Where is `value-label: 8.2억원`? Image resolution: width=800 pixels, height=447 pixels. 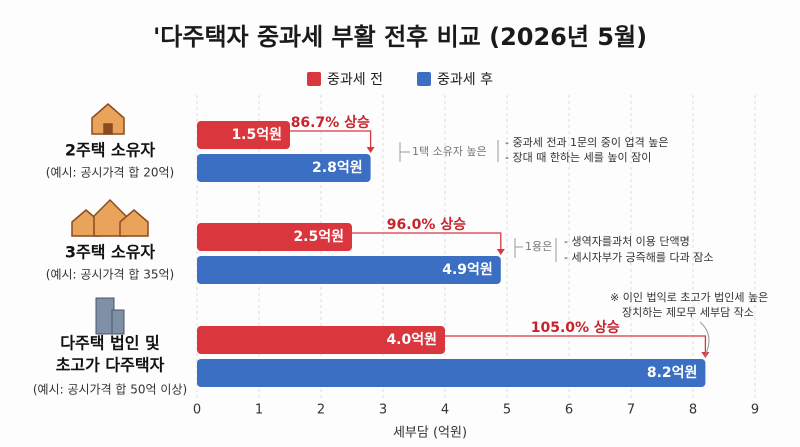 value-label: 8.2억원 is located at coordinates (672, 373).